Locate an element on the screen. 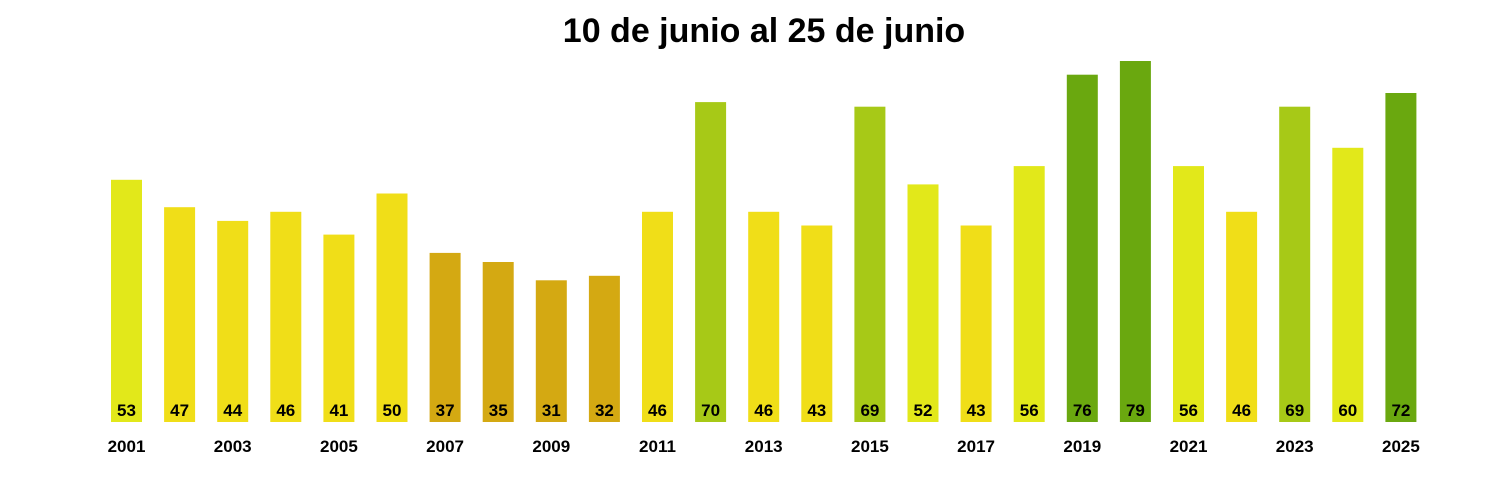 The width and height of the screenshot is (1500, 500). bar-2002 is located at coordinates (180, 314).